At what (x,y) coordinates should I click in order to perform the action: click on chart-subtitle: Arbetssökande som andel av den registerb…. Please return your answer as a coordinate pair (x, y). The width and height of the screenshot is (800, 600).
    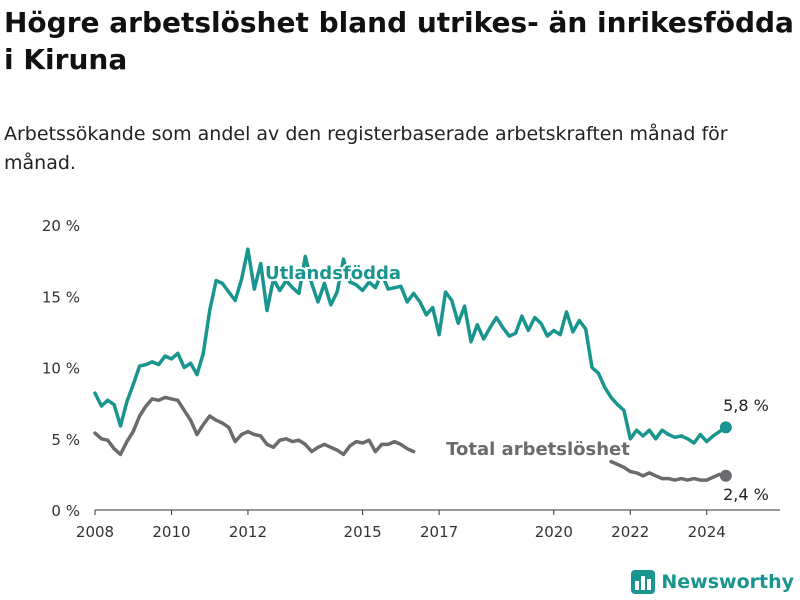
    Looking at the image, I should click on (366, 148).